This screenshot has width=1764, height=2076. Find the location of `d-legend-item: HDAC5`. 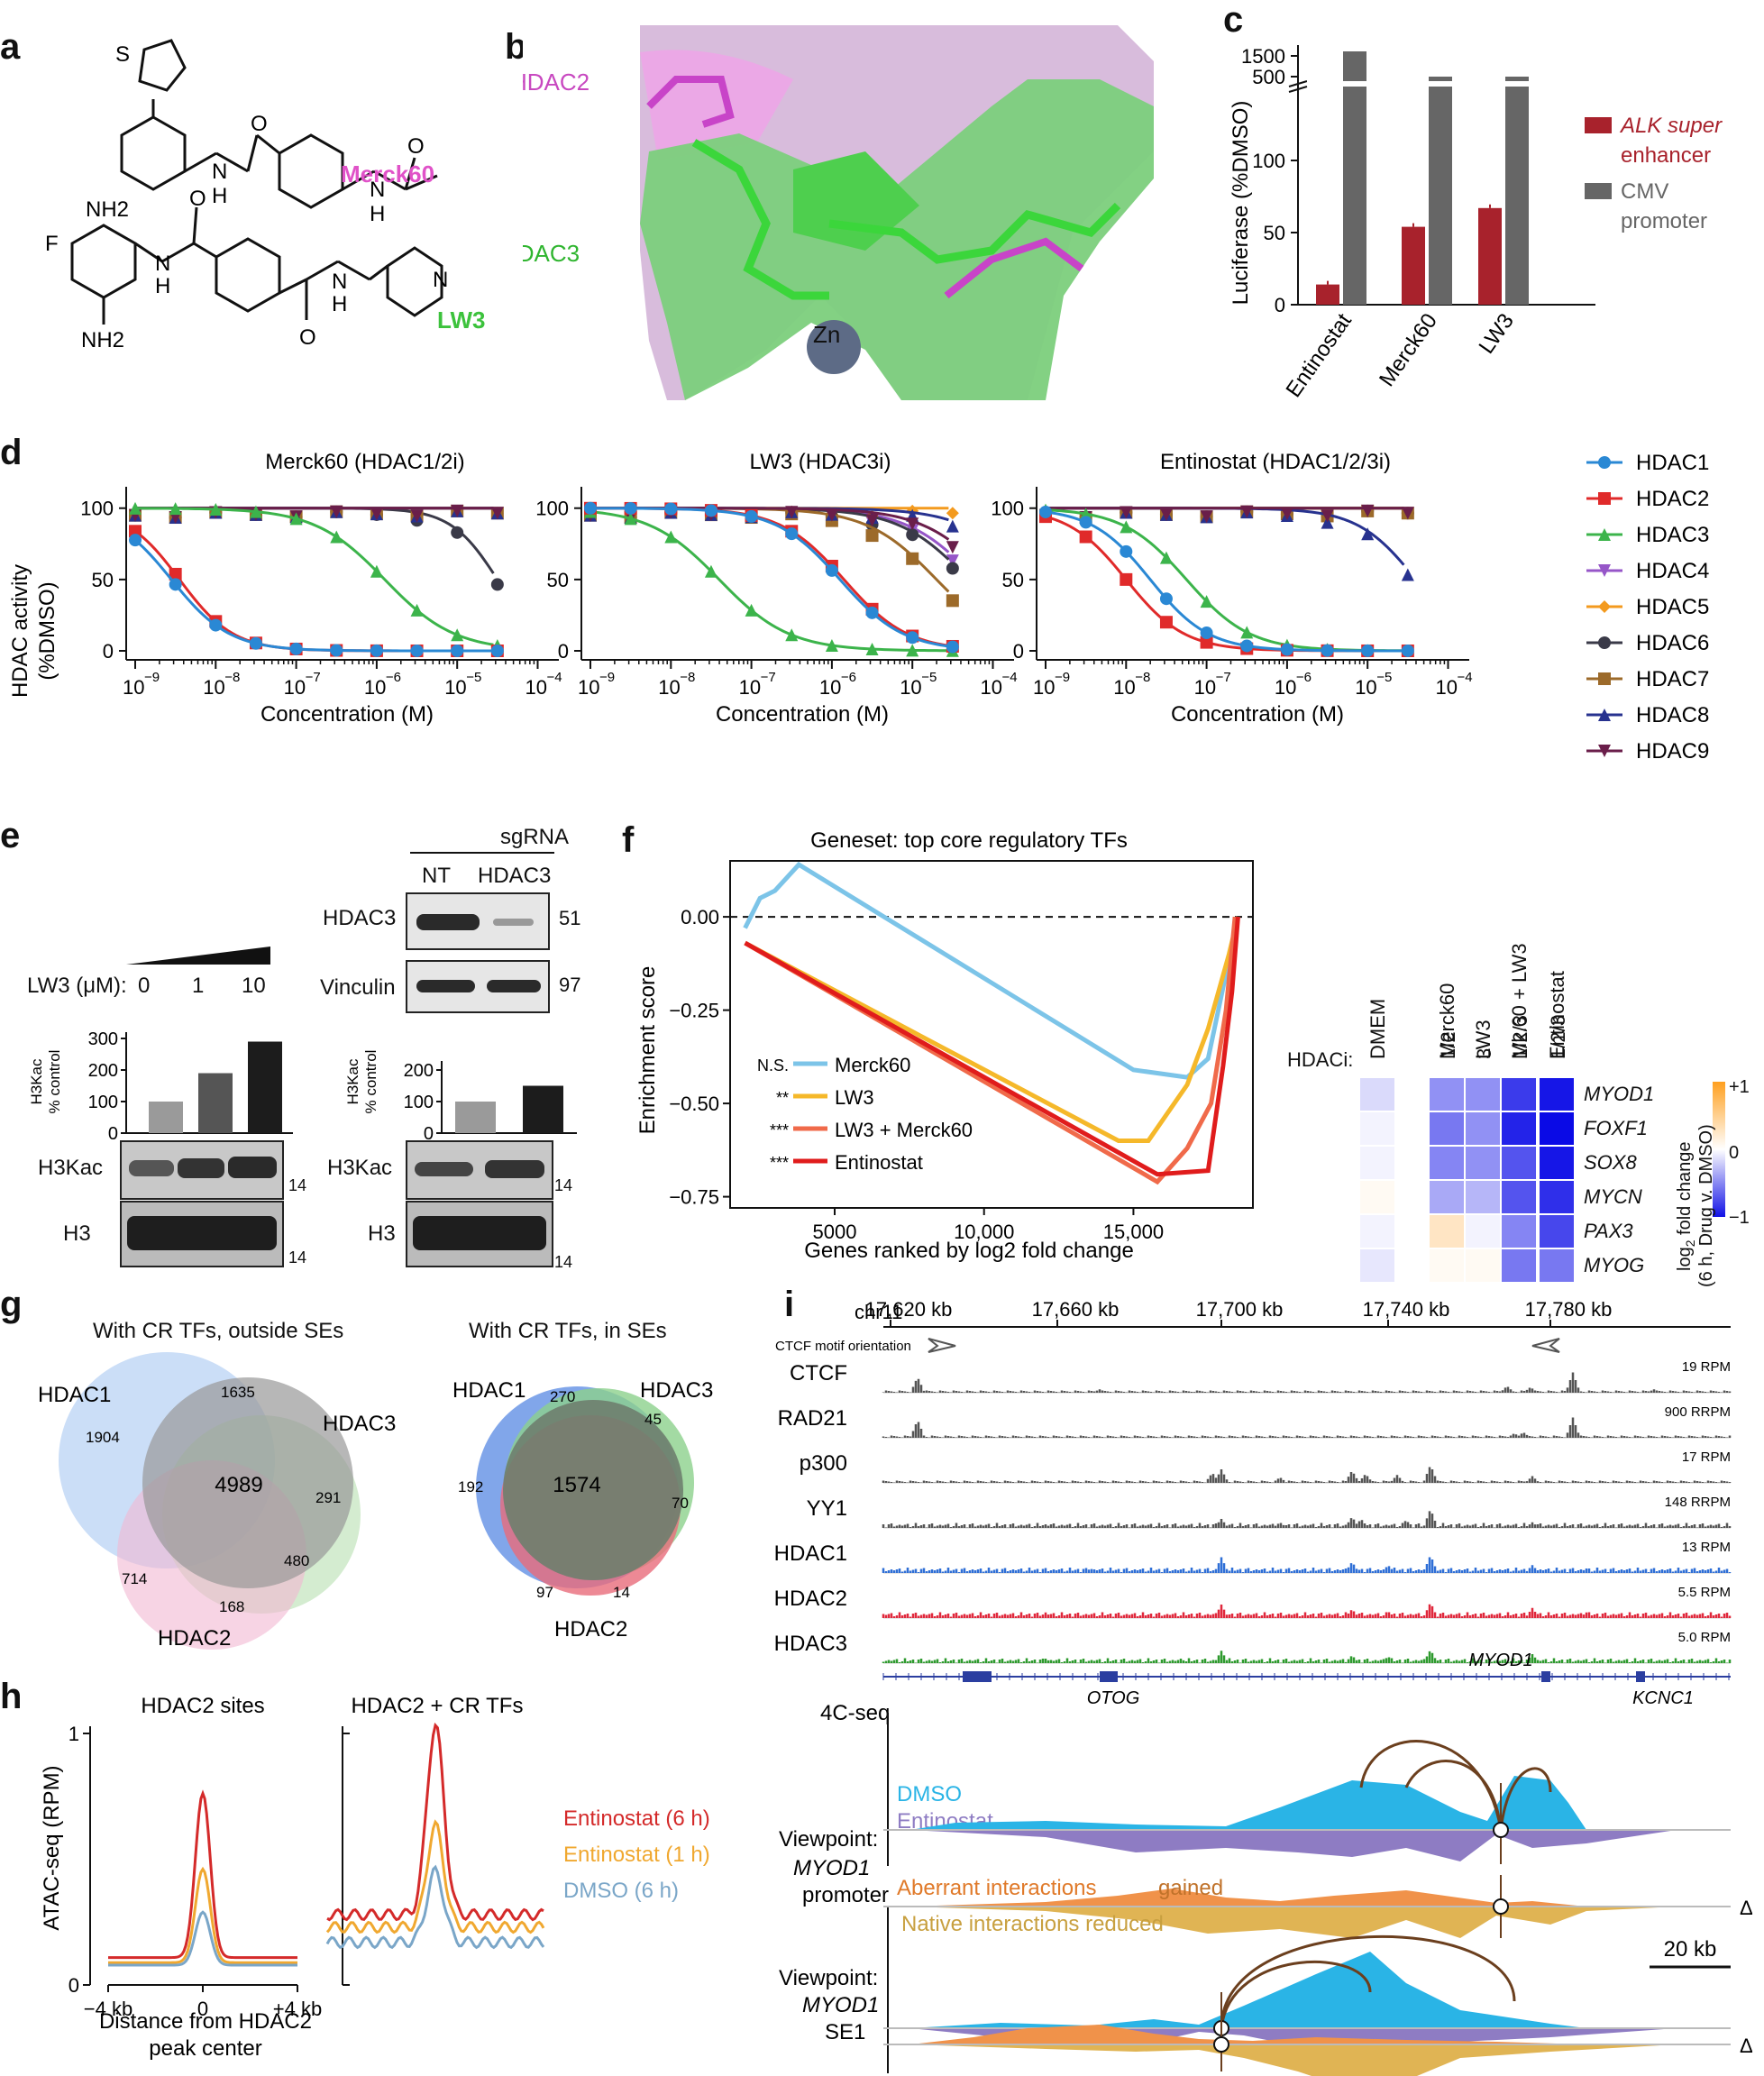

d-legend-item: HDAC5 is located at coordinates (1672, 607).